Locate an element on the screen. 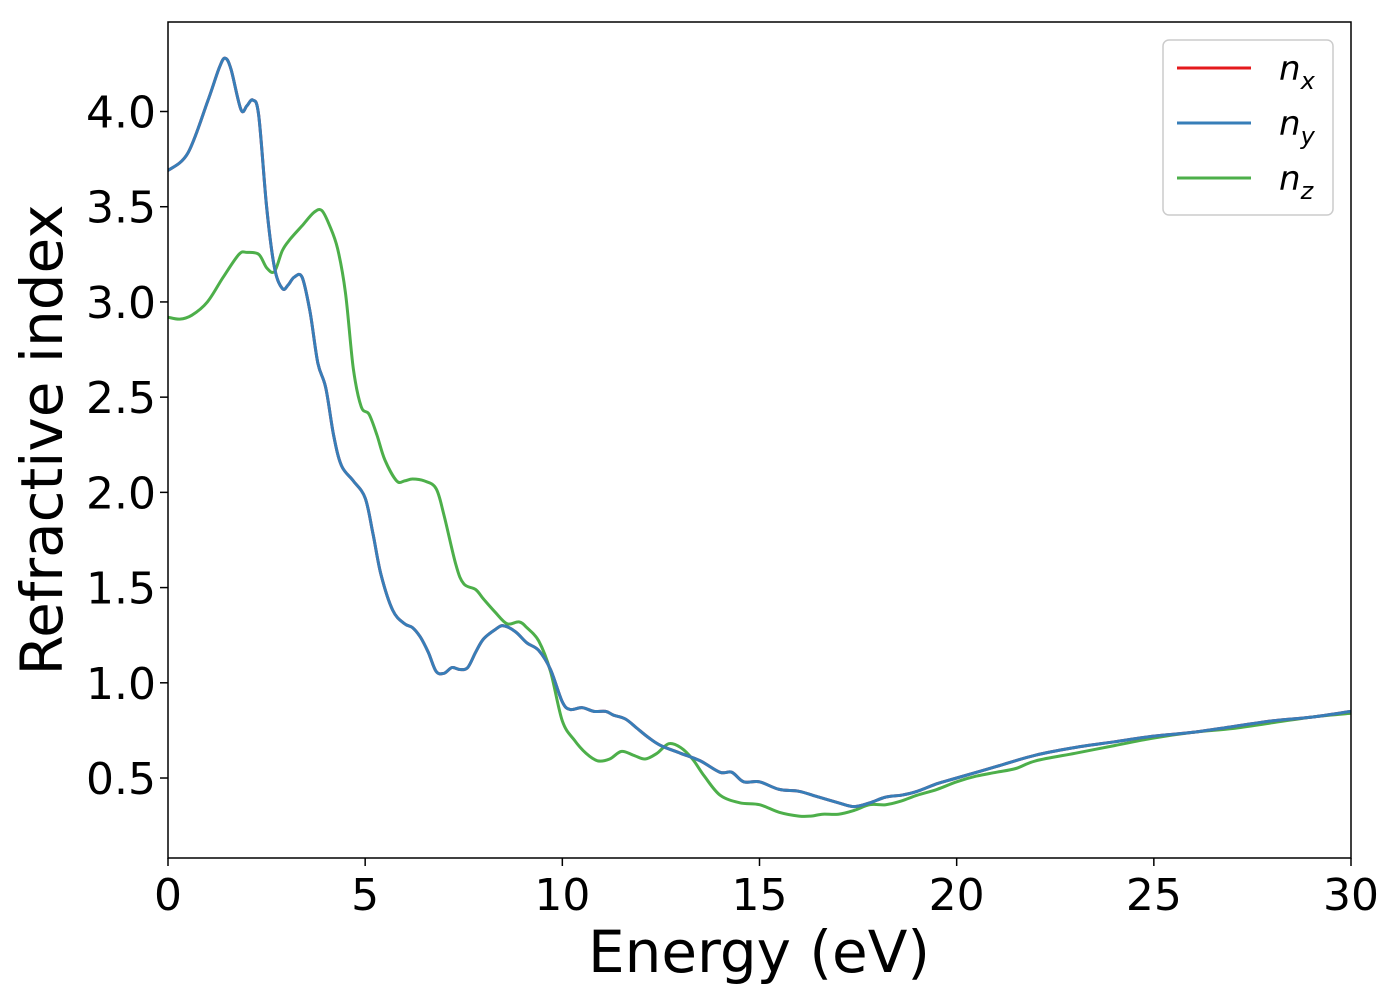  legend-box is located at coordinates (1248, 127).